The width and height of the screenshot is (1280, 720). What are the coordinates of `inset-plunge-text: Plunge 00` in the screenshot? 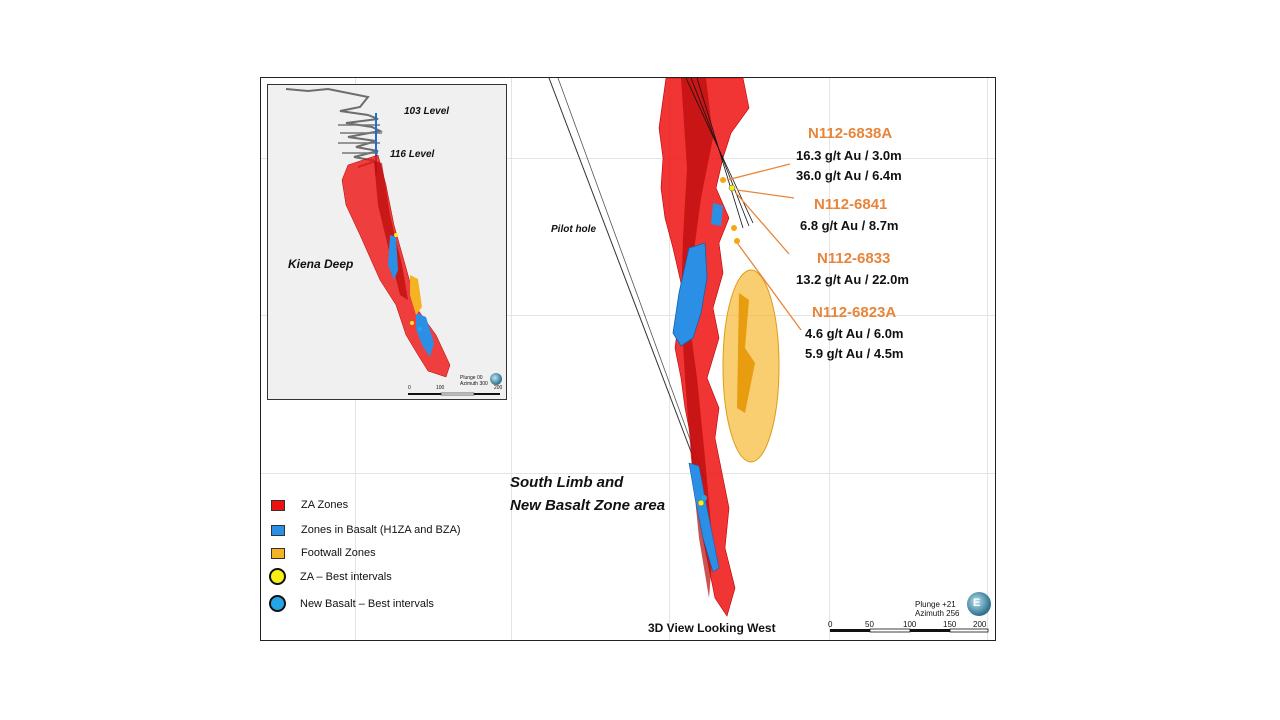 It's located at (471, 378).